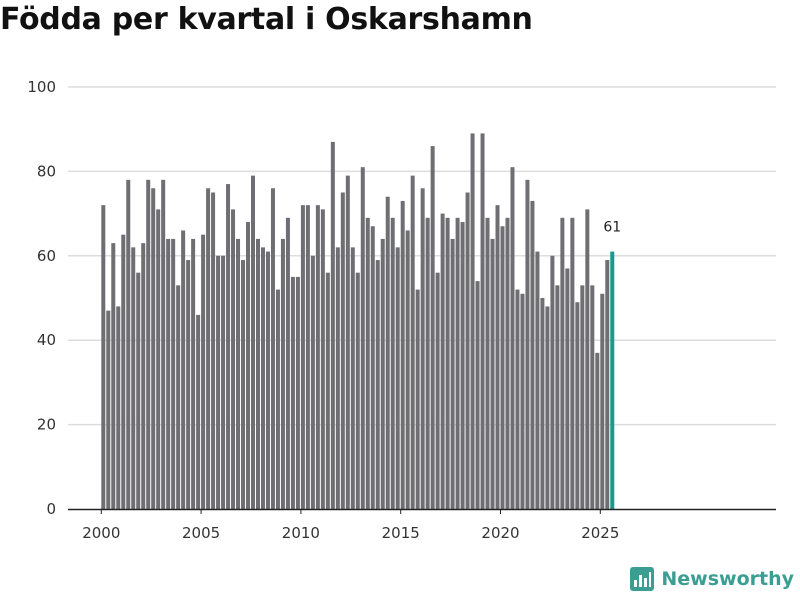 This screenshot has height=600, width=800. I want to click on x-tick-label: 2015, so click(401, 533).